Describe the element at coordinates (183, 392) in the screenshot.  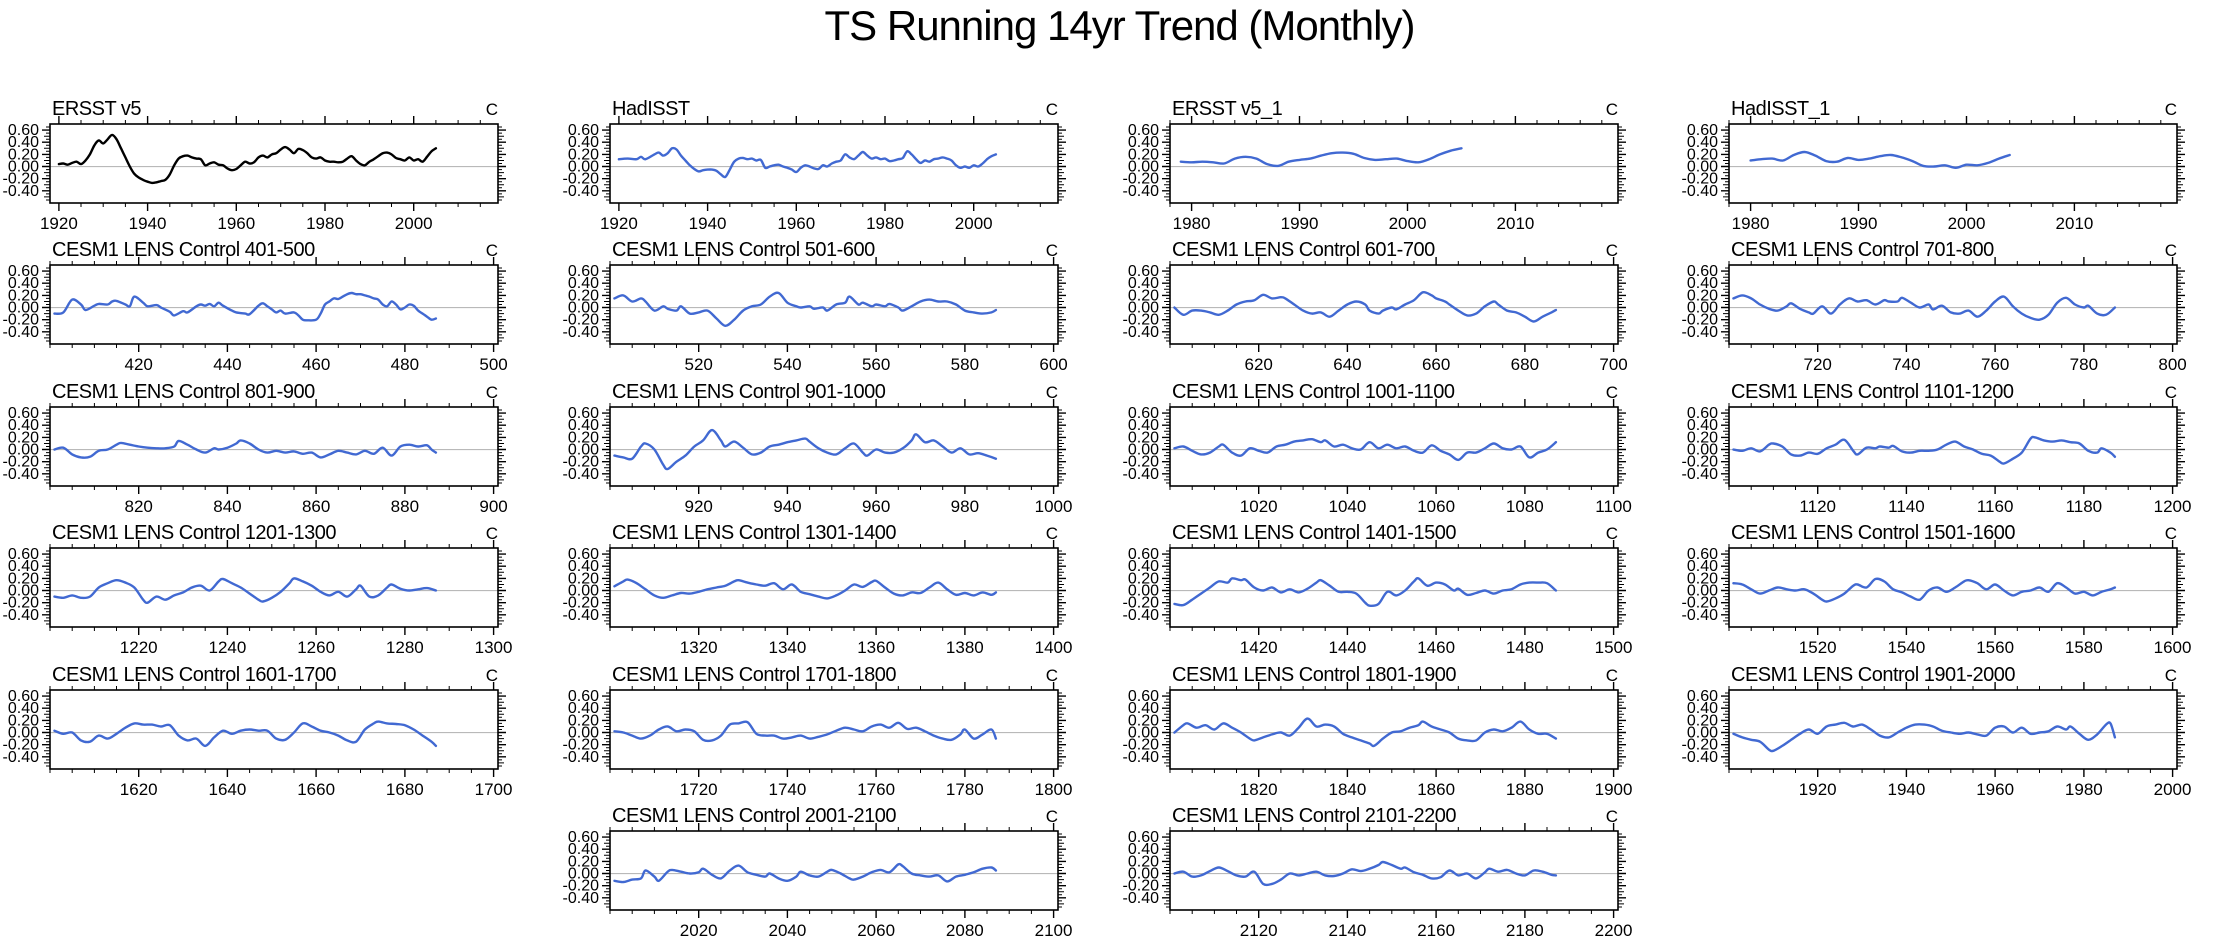
I see `panel-title: CESM1 LENS Control 801-900` at that location.